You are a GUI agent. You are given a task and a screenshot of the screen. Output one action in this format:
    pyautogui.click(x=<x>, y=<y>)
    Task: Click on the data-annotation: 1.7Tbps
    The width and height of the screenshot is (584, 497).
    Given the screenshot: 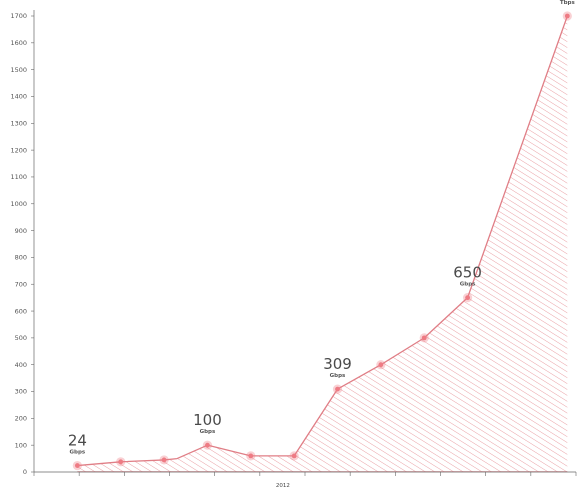 What is the action you would take?
    pyautogui.click(x=567, y=3)
    